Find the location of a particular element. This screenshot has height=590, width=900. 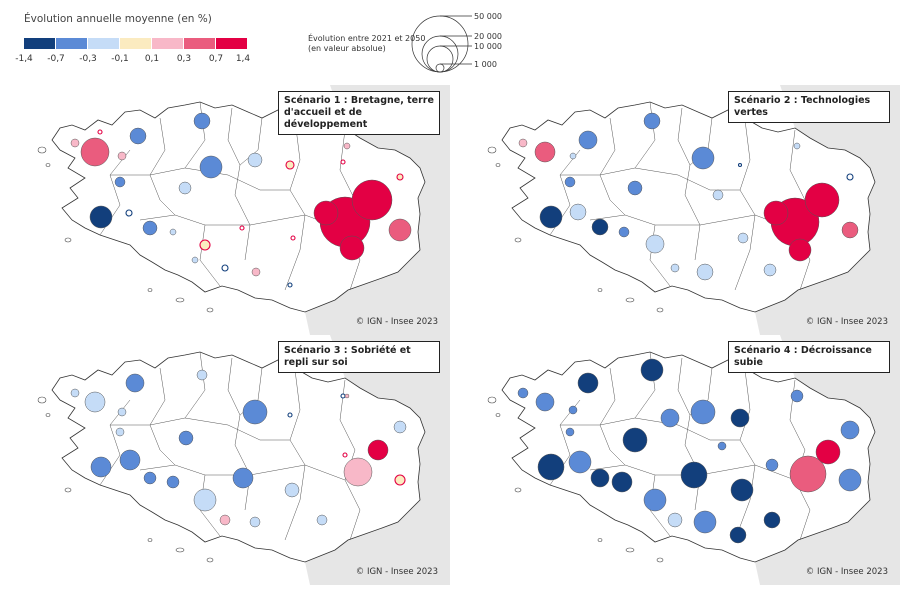

size-caption-line: (en valeur absolue) is located at coordinates (347, 48).